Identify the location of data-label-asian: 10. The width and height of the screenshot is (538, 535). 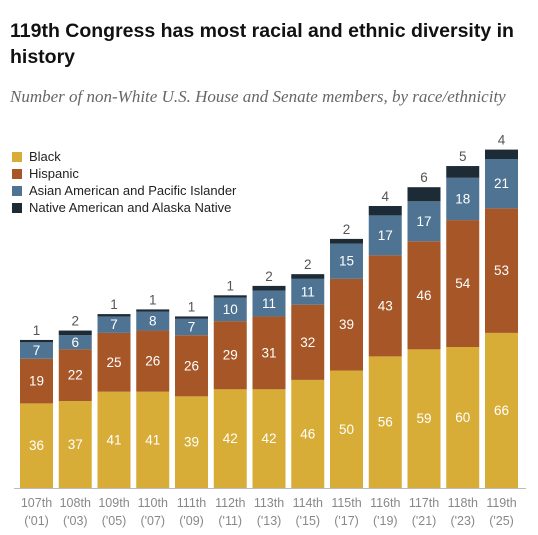
(230, 309).